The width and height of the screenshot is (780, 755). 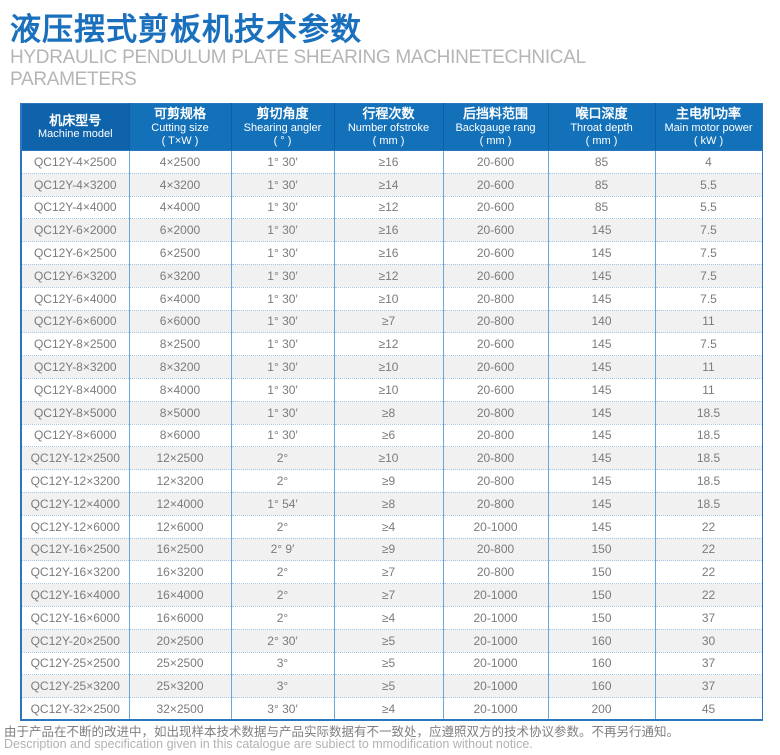 What do you see at coordinates (180, 686) in the screenshot?
I see `cell-cutting: 25×3200` at bounding box center [180, 686].